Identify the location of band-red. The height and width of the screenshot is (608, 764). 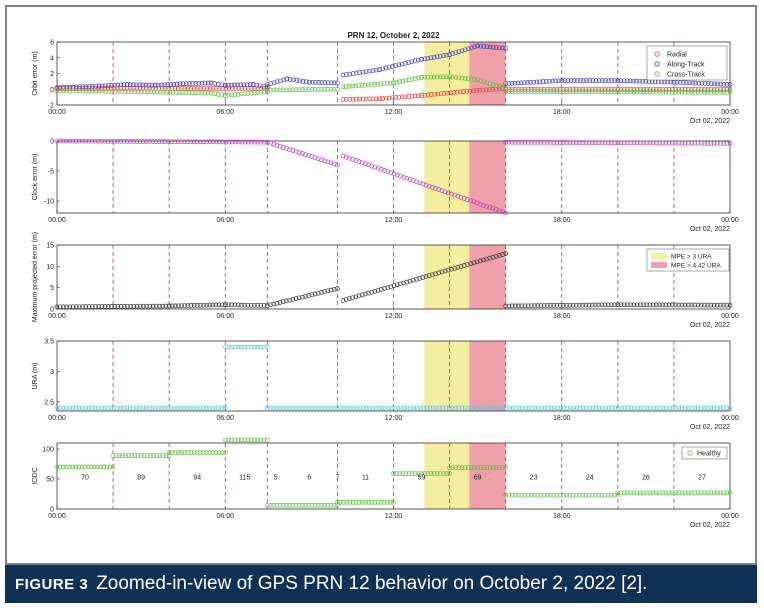
(487, 376).